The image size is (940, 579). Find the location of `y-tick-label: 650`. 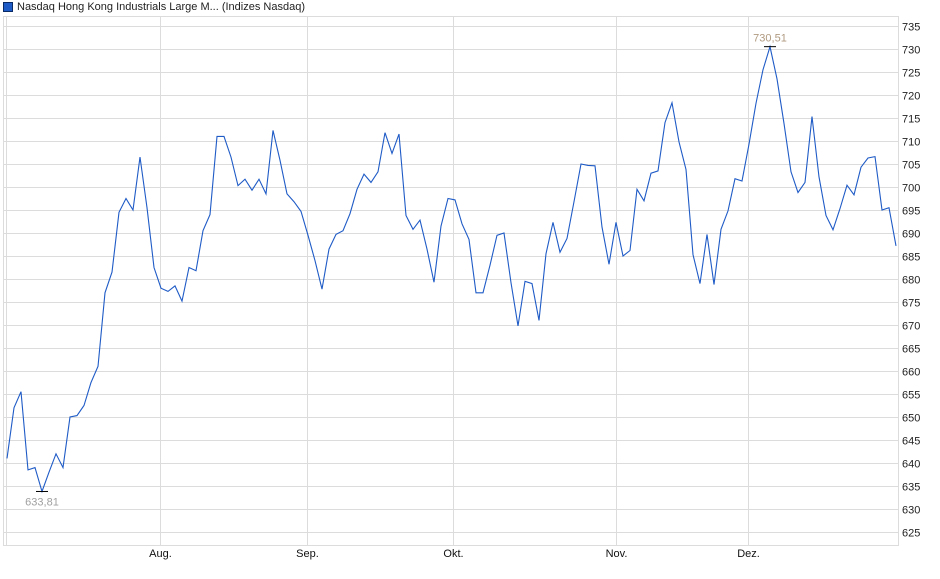

y-tick-label: 650 is located at coordinates (911, 419).